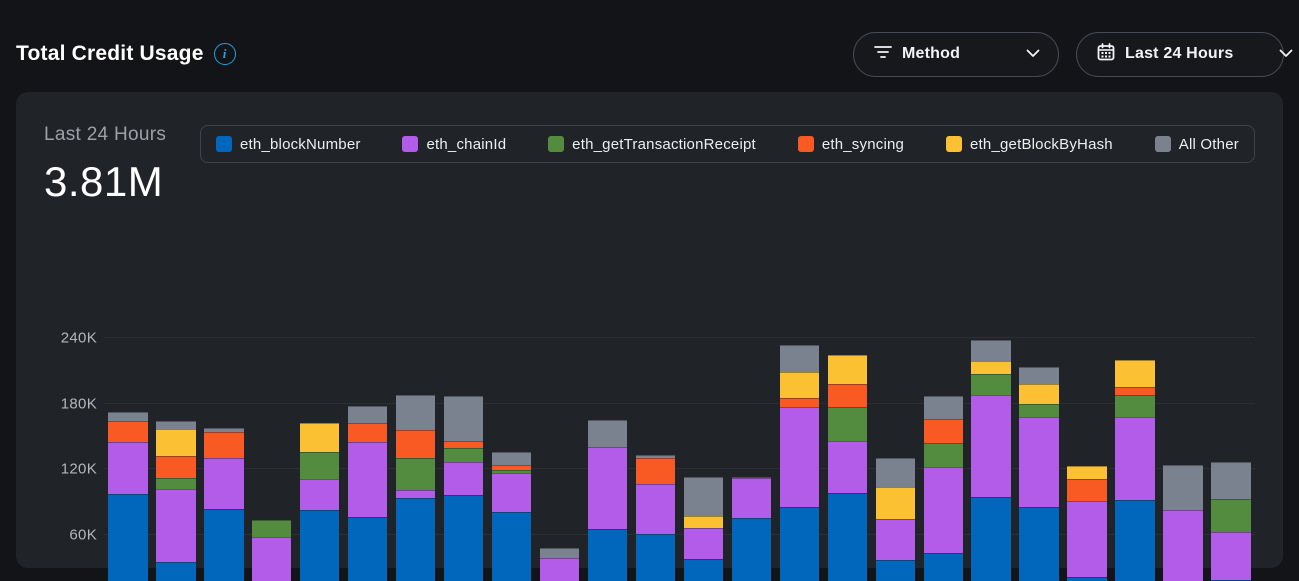  Describe the element at coordinates (850, 144) in the screenshot. I see `legend-item: eth_syncing` at that location.